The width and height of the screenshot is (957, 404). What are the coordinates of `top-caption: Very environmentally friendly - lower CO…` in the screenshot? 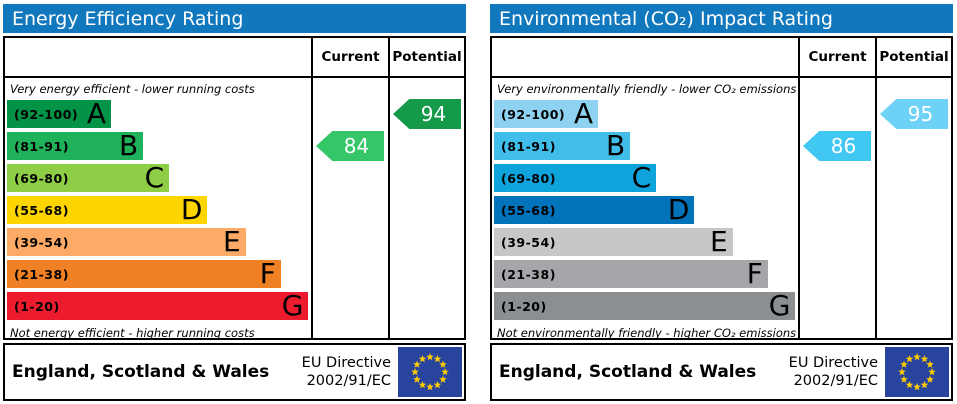 It's located at (647, 89).